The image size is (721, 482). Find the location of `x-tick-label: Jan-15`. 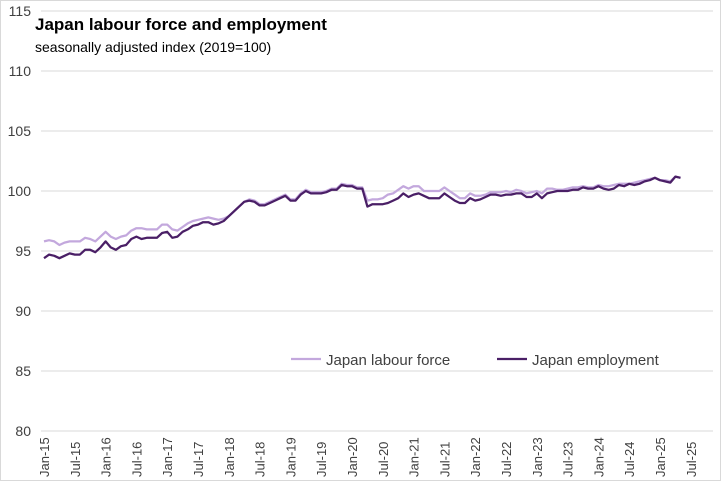

x-tick-label: Jan-15 is located at coordinates (44, 457).